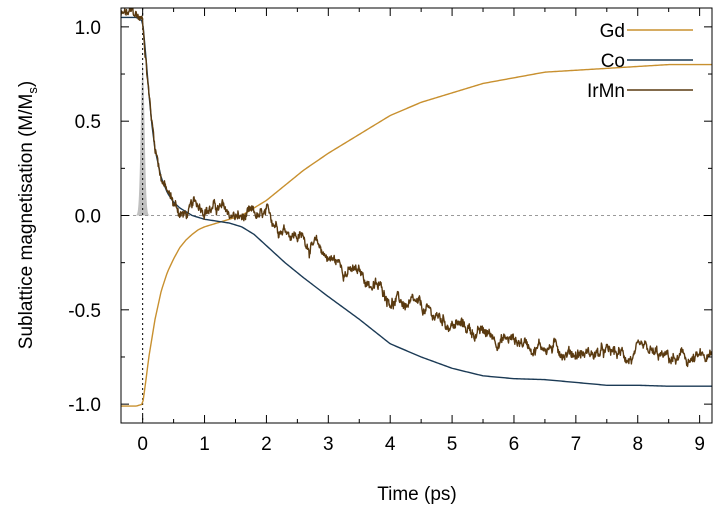 The height and width of the screenshot is (510, 713). What do you see at coordinates (142, 444) in the screenshot?
I see `x-tick-label: 0` at bounding box center [142, 444].